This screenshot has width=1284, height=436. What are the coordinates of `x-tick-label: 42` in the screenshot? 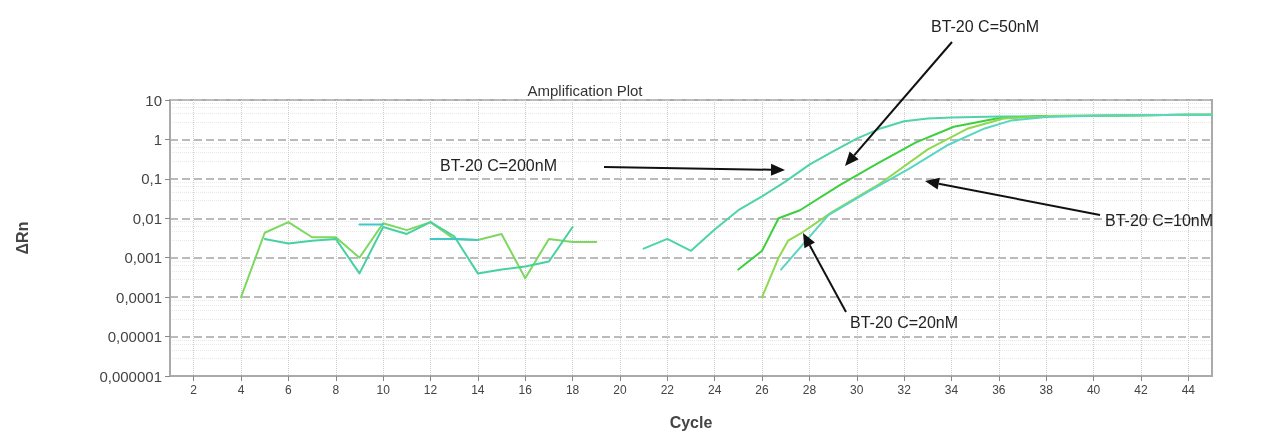 It's located at (1141, 390).